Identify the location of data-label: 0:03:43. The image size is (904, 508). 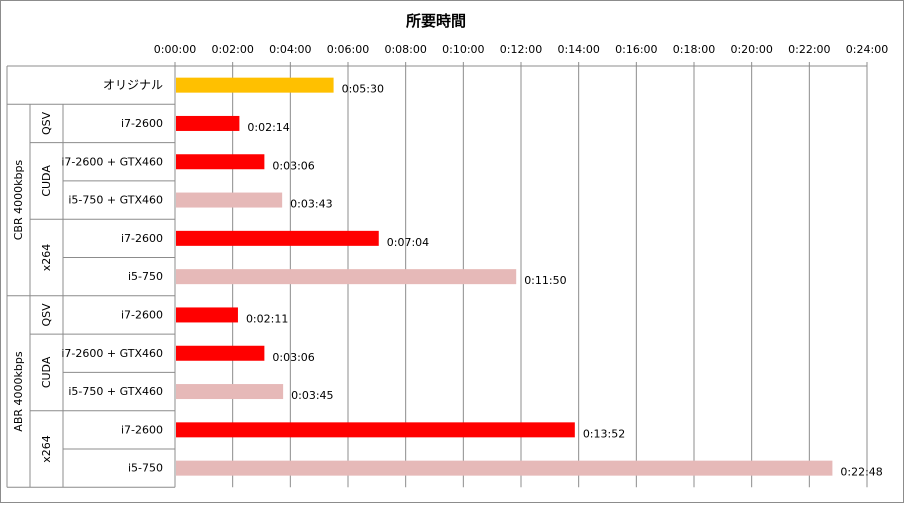
(311, 204).